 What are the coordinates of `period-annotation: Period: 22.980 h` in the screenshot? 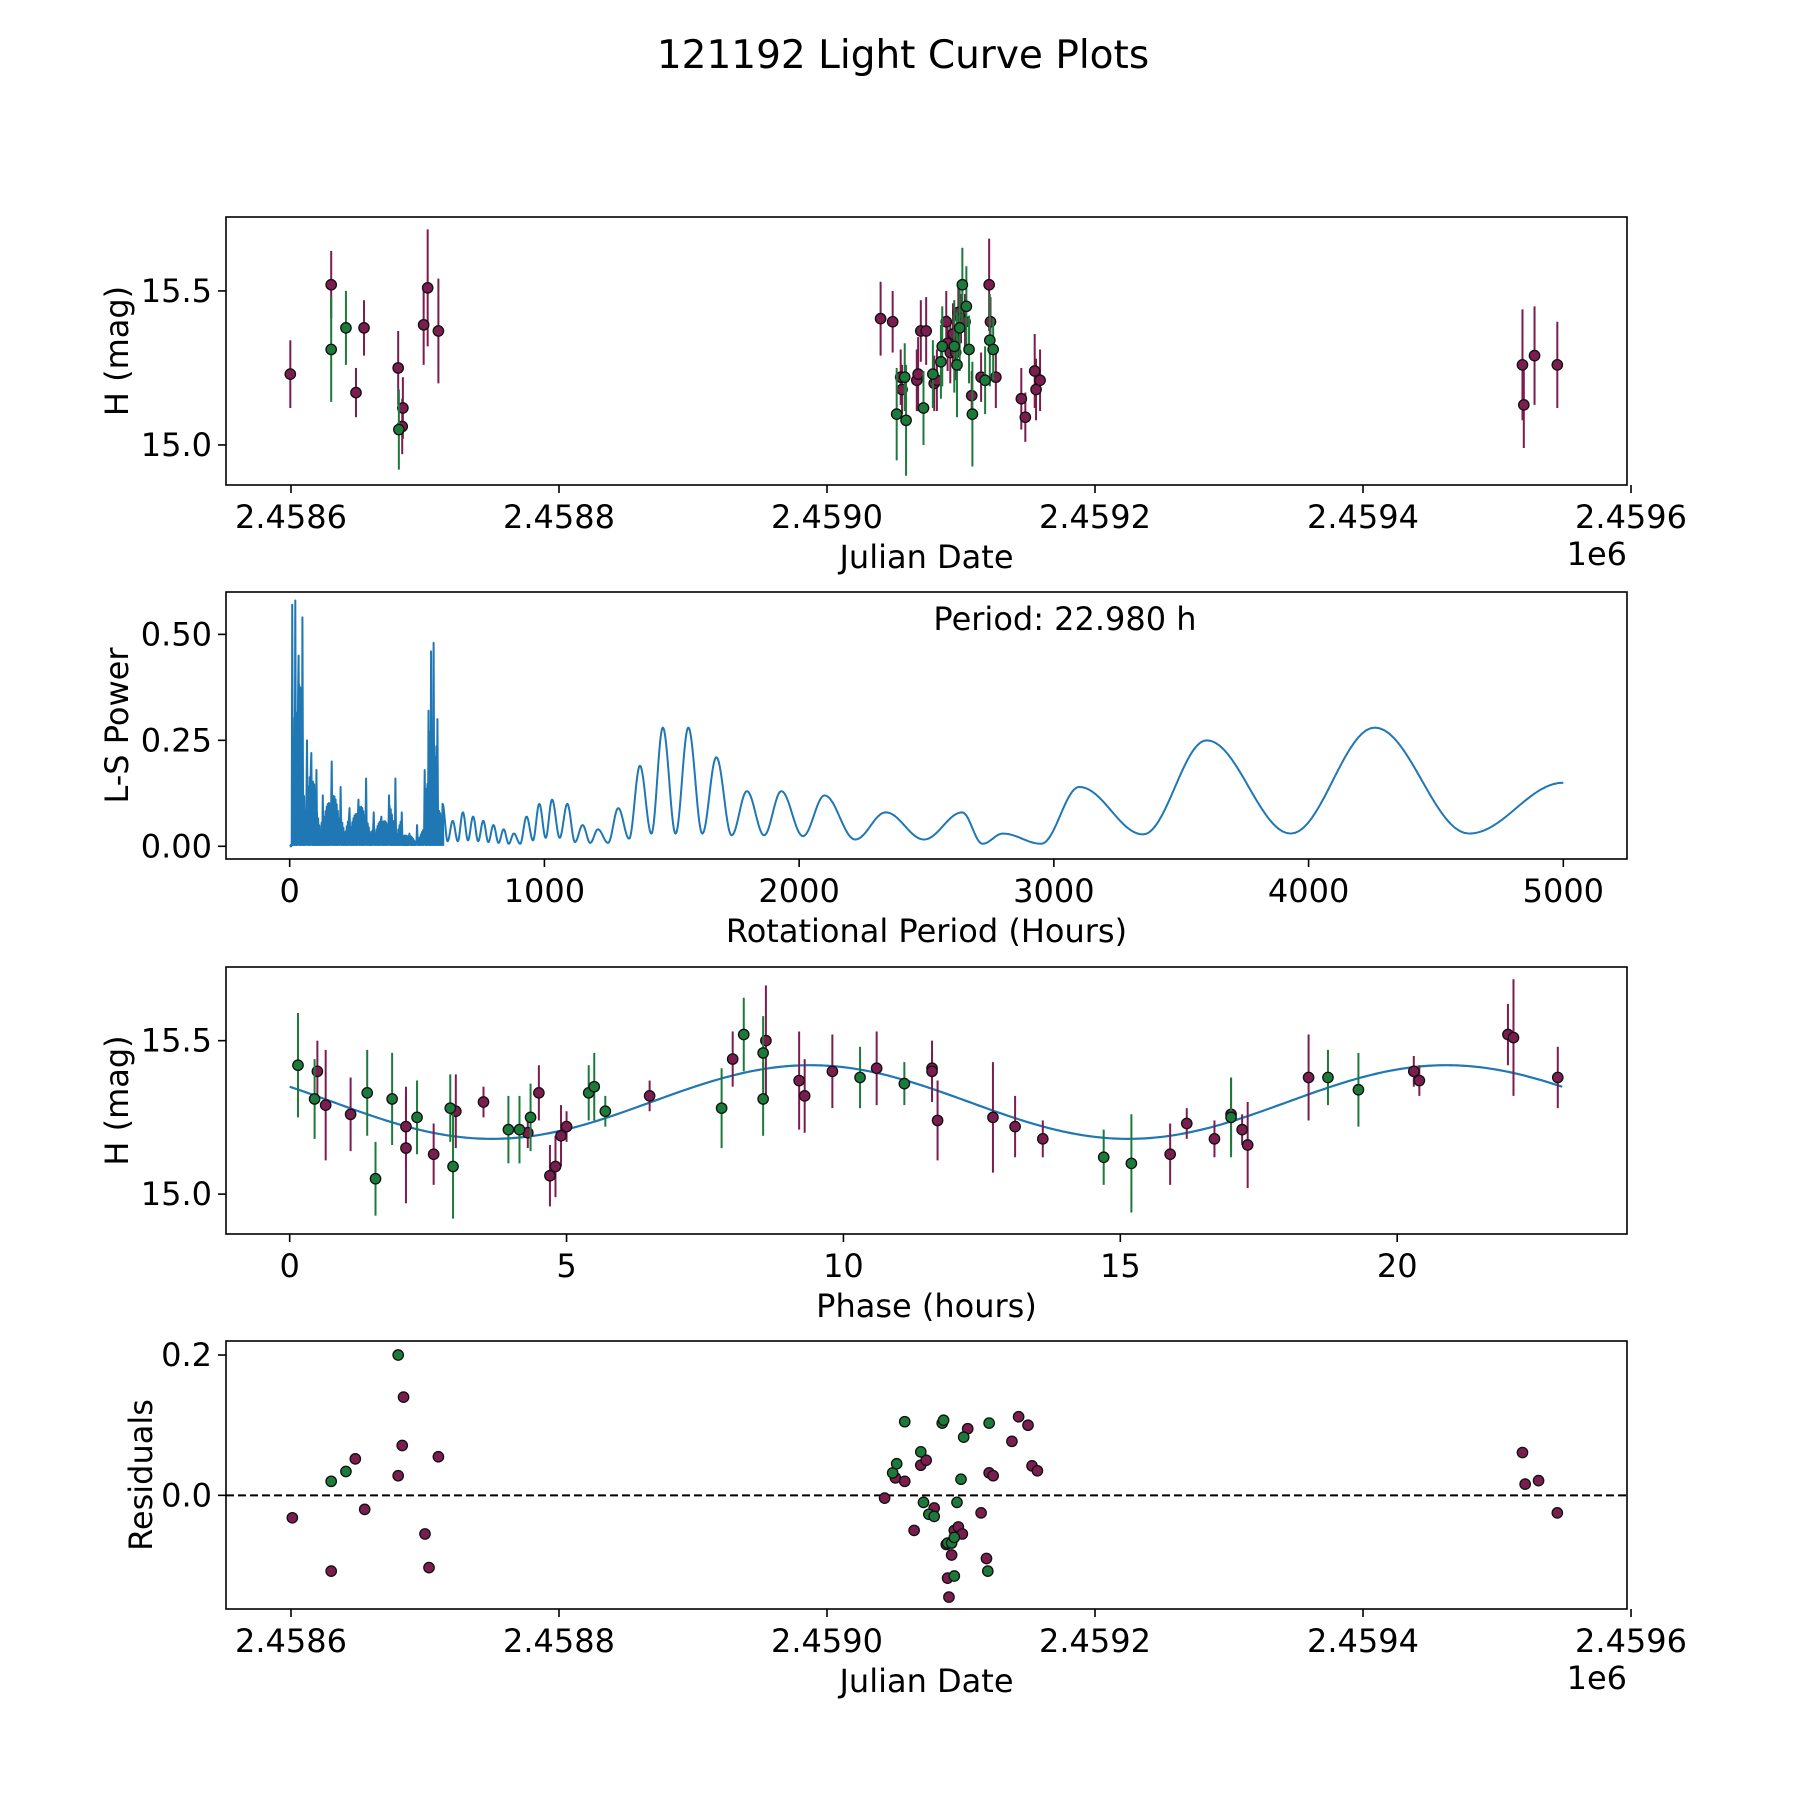 It's located at (1064, 619).